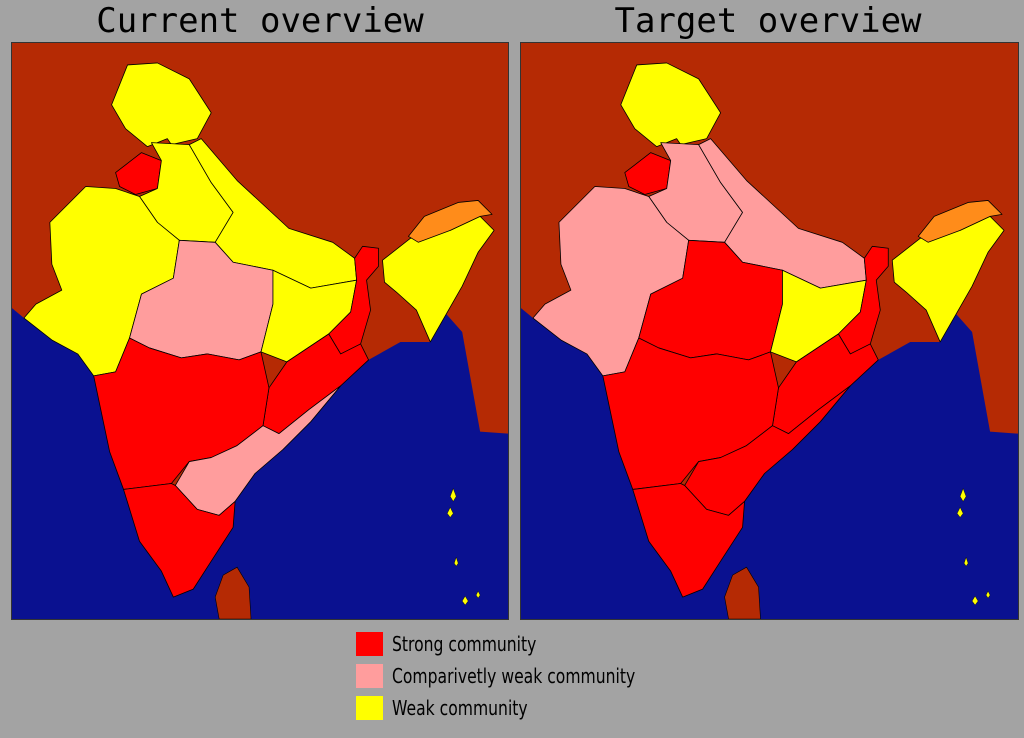  I want to click on legend-item-weak: Weak community, so click(526, 708).